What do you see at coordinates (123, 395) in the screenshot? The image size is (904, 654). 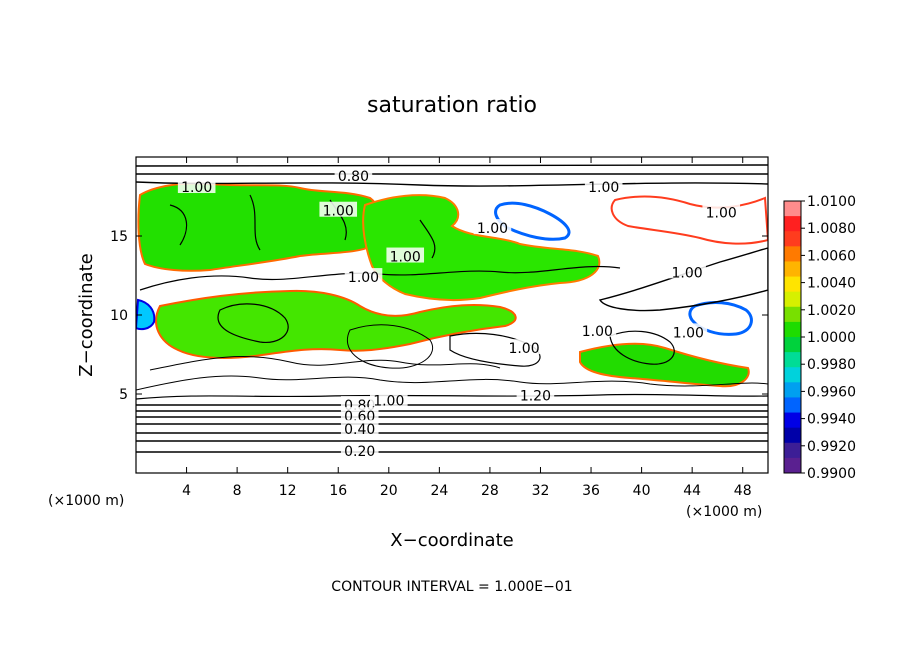 I see `y-tick-label: 5` at bounding box center [123, 395].